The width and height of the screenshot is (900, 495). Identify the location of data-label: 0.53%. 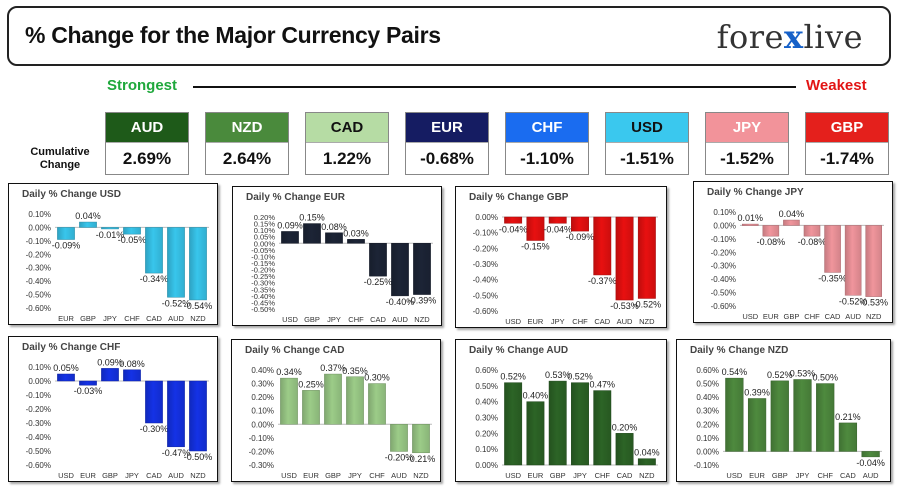
(558, 375).